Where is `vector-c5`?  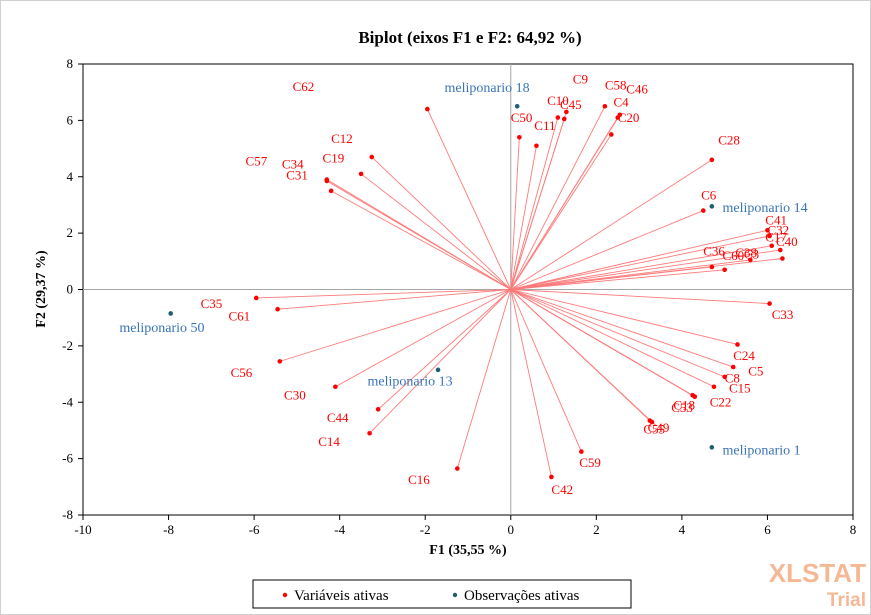 vector-c5 is located at coordinates (622, 328).